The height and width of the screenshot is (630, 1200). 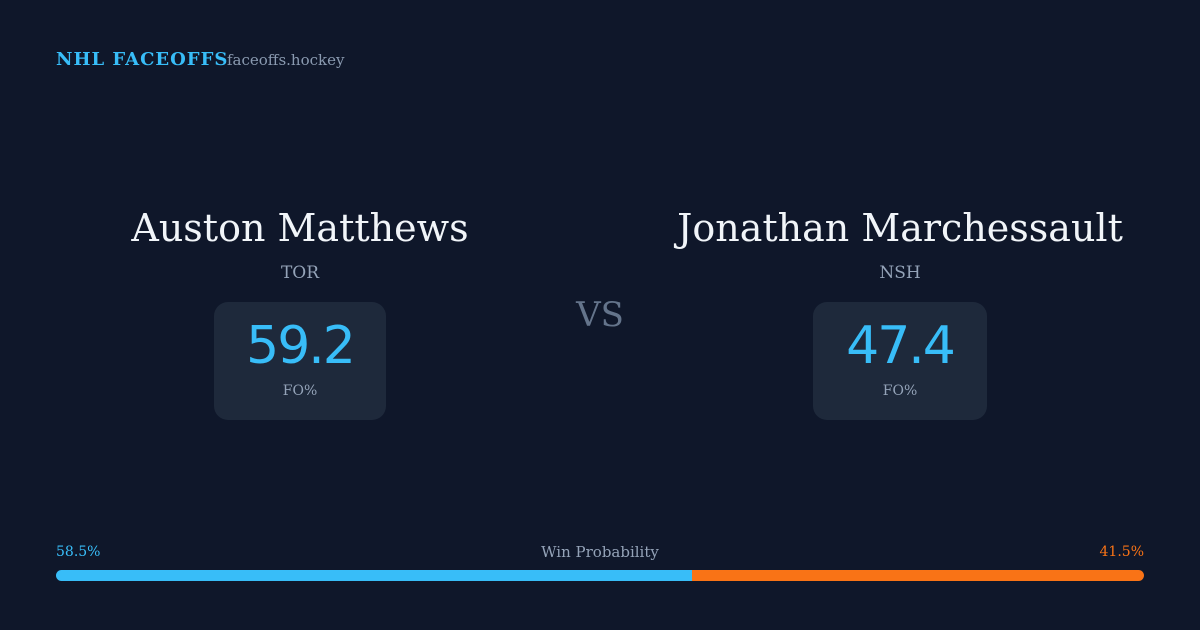 I want to click on stat-card: 59.2 FO%, so click(x=300, y=361).